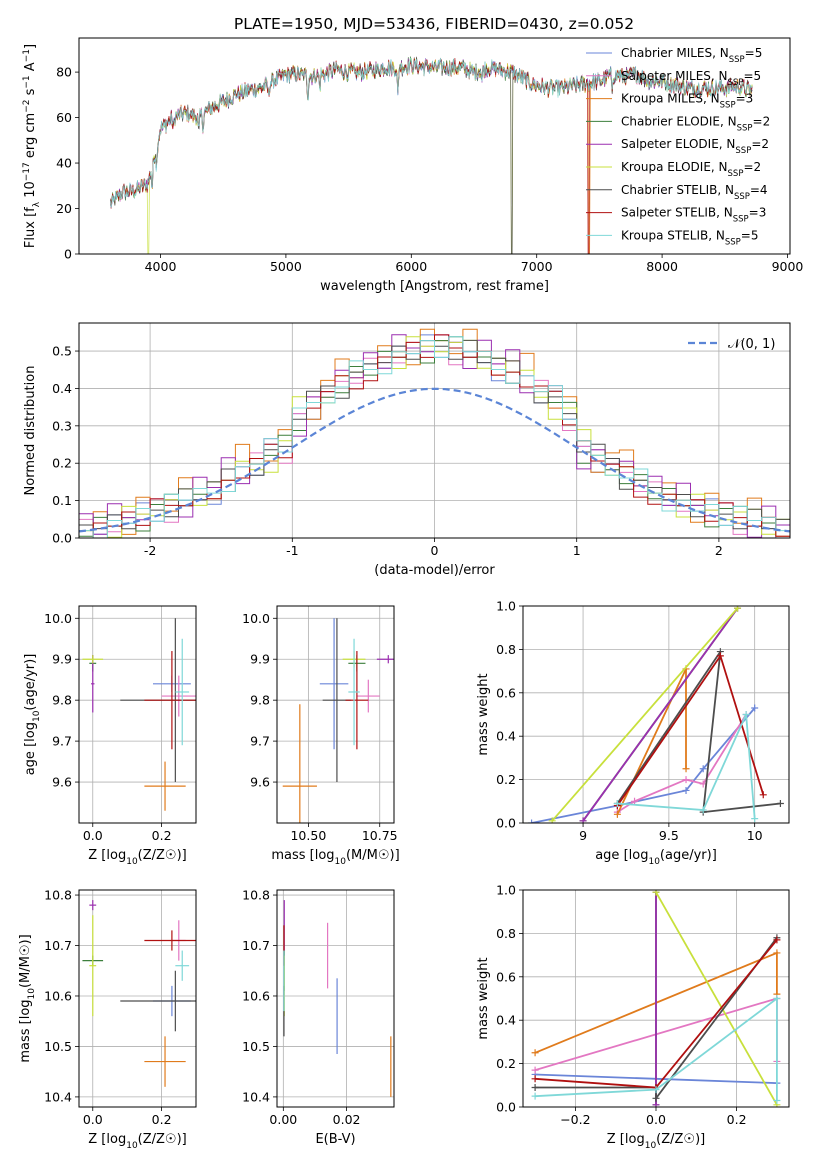 The width and height of the screenshot is (819, 1170). Describe the element at coordinates (577, 550) in the screenshot. I see `residual-distribution-xtick-label: 1` at that location.